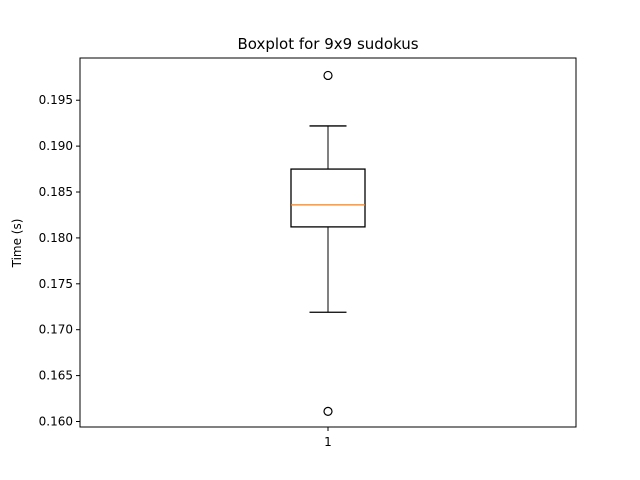  What do you see at coordinates (328, 198) in the screenshot?
I see `iqr-box` at bounding box center [328, 198].